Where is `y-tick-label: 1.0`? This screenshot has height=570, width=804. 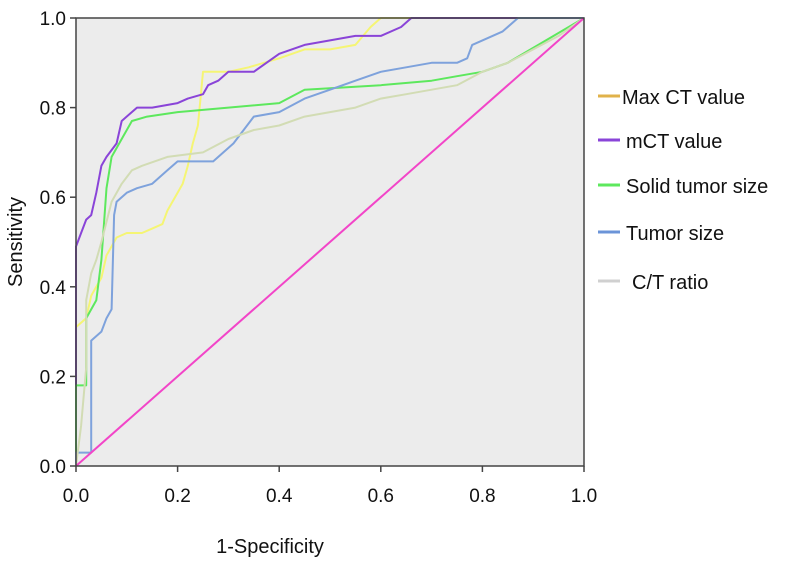 y-tick-label: 1.0 is located at coordinates (53, 19).